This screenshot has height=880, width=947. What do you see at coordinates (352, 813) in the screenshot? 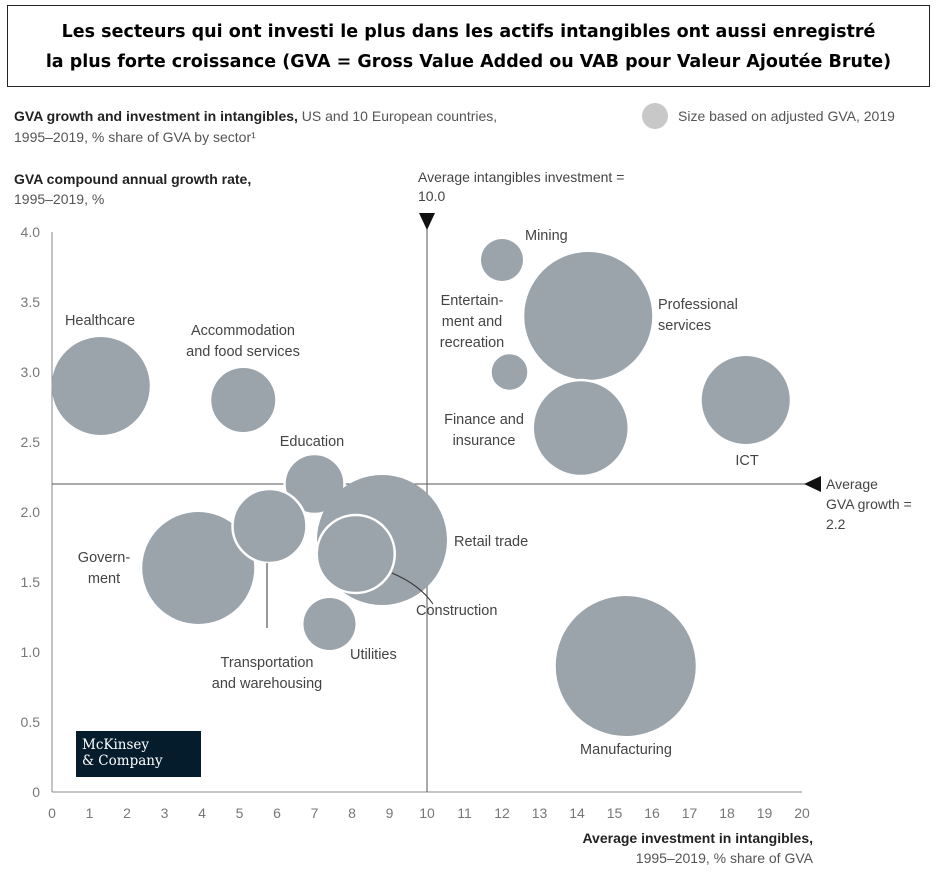
I see `x-tick-label: 8` at bounding box center [352, 813].